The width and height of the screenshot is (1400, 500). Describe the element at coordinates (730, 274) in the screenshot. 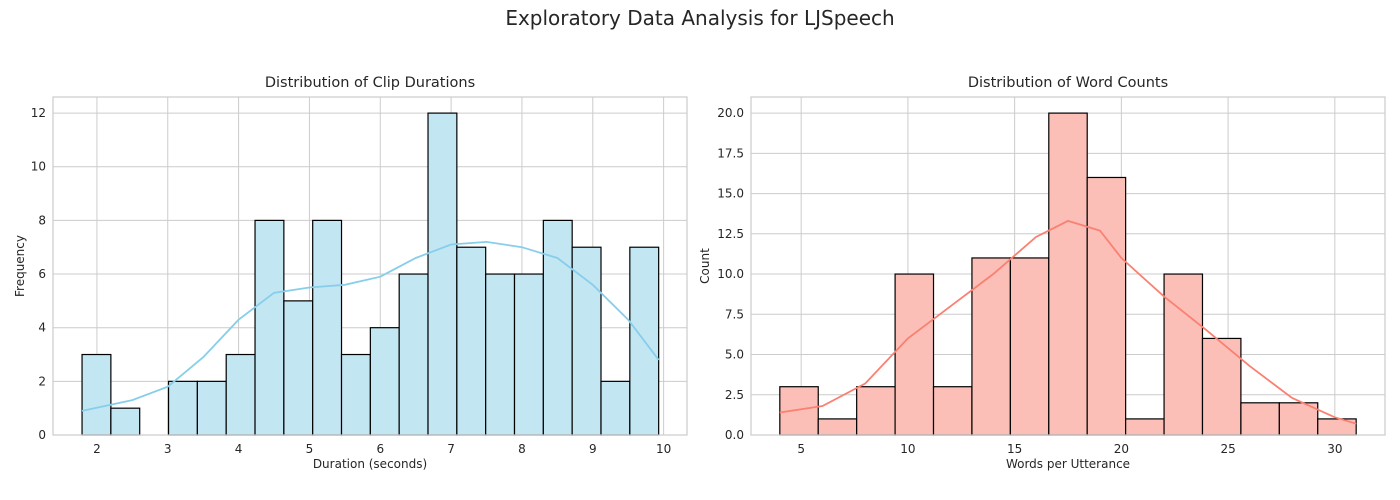

I see `y-tick-label: 10.0` at that location.